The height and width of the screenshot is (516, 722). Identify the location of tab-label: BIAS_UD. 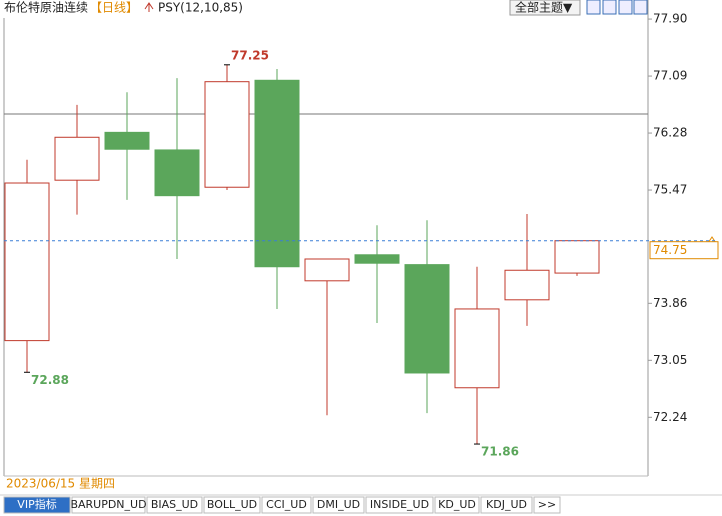
(174, 504).